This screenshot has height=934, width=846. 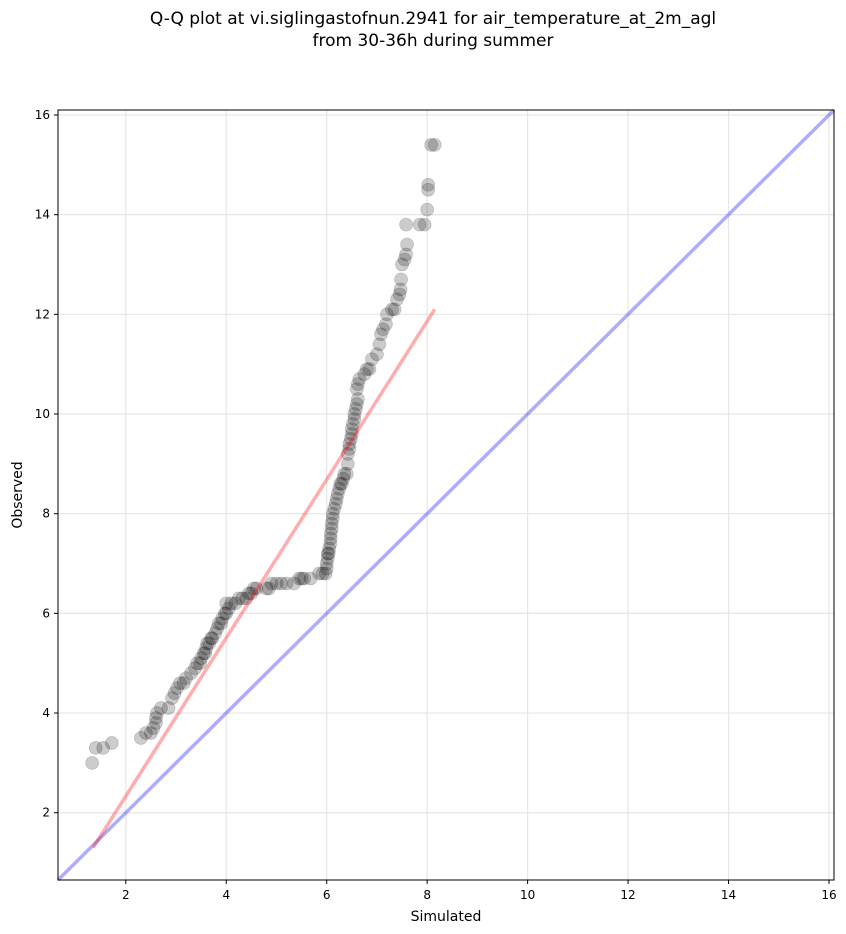 What do you see at coordinates (327, 895) in the screenshot?
I see `x-tick-label: 6` at bounding box center [327, 895].